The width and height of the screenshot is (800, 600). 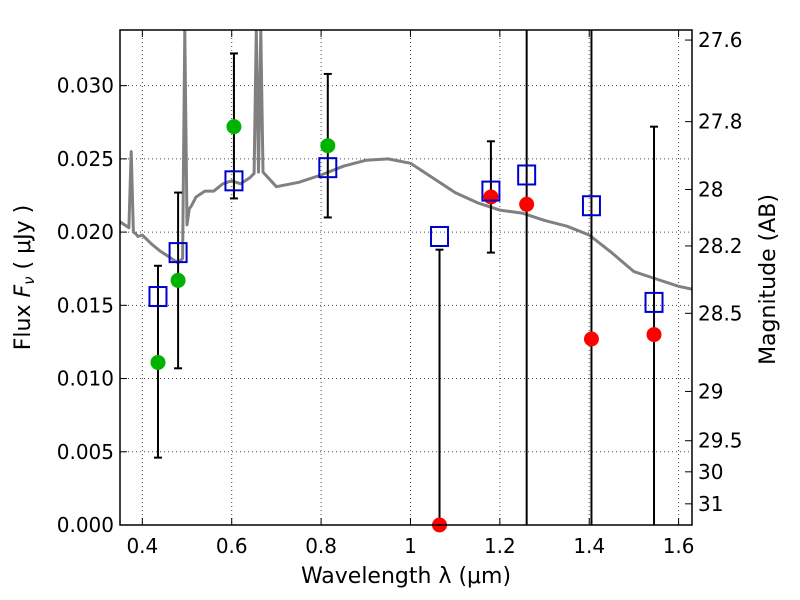 I want to click on y-tick-label: 0.015, so click(x=85, y=305).